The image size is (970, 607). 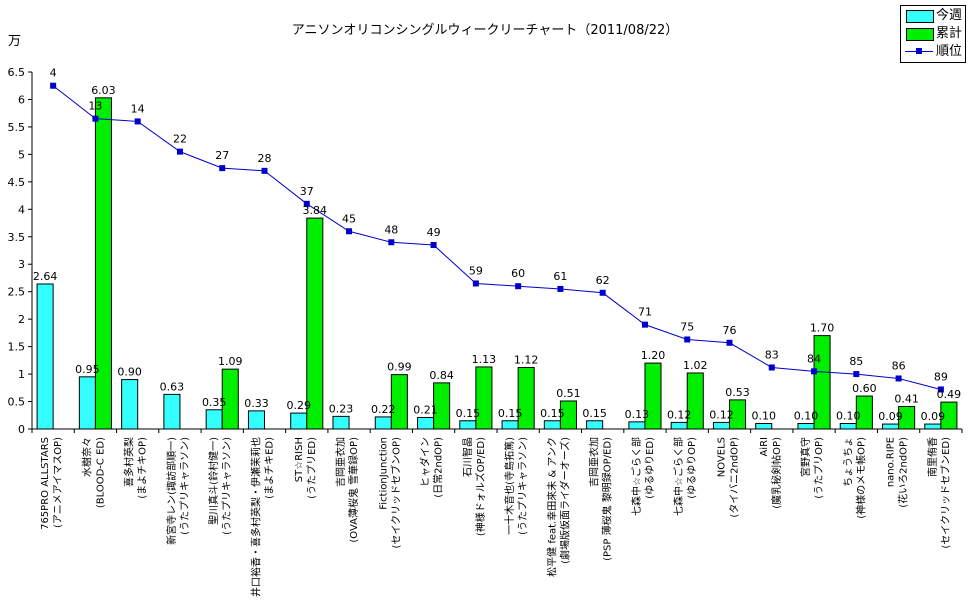 What do you see at coordinates (21, 154) in the screenshot?
I see `y-tick-label: 5` at bounding box center [21, 154].